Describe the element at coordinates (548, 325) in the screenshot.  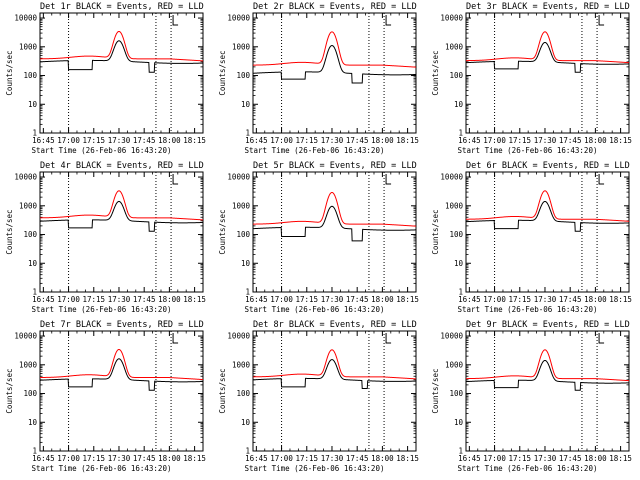
I see `panel-title: Det 9r BLACK = Events, RED = LLD` at that location.